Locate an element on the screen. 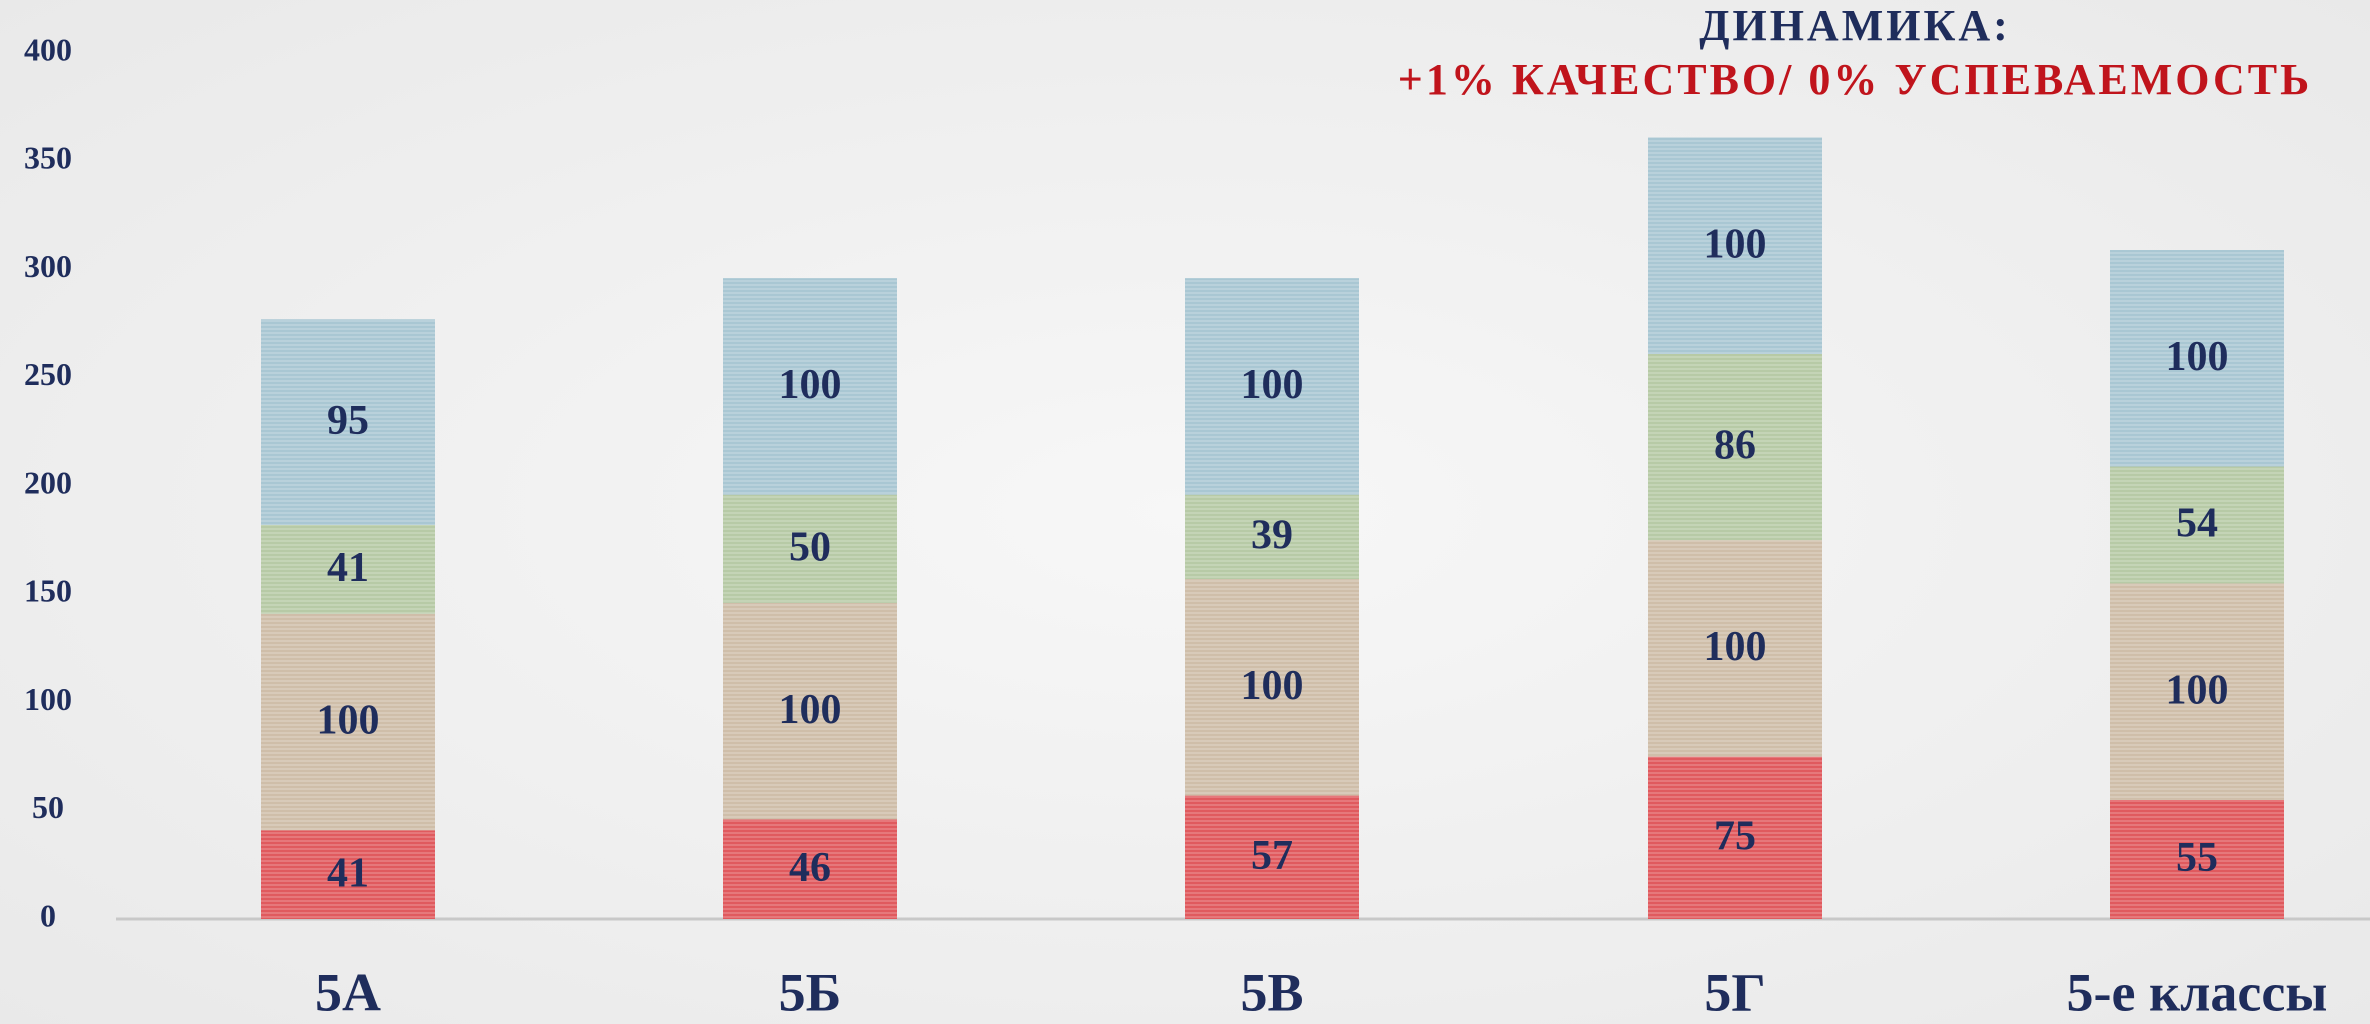 The width and height of the screenshot is (2370, 1024). x-tick-label: 5В is located at coordinates (1271, 992).